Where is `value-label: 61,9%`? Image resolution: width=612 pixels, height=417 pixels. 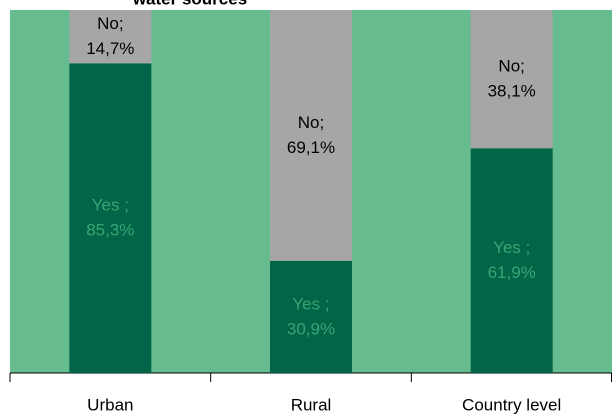
value-label: 61,9% is located at coordinates (512, 272).